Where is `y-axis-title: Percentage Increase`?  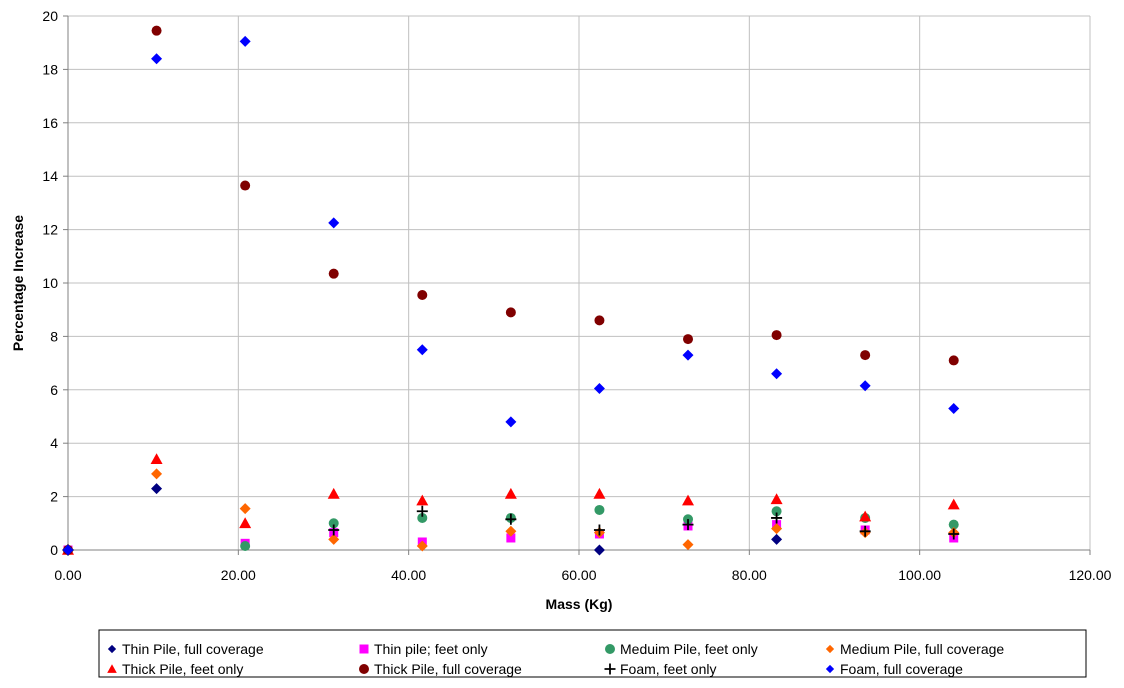
y-axis-title: Percentage Increase is located at coordinates (18, 283).